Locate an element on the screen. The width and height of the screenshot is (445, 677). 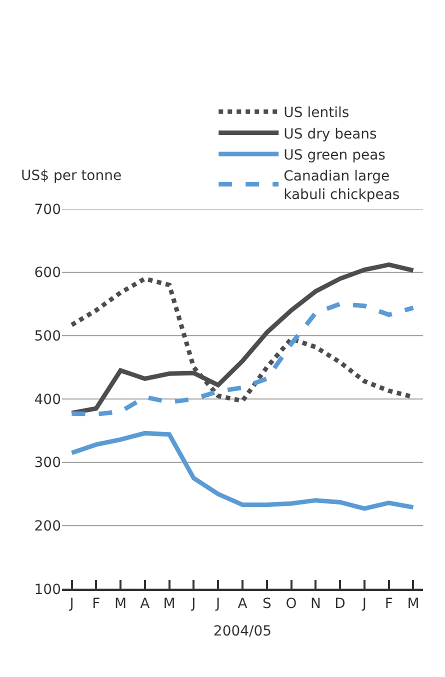
x-tick-label: D is located at coordinates (340, 604).